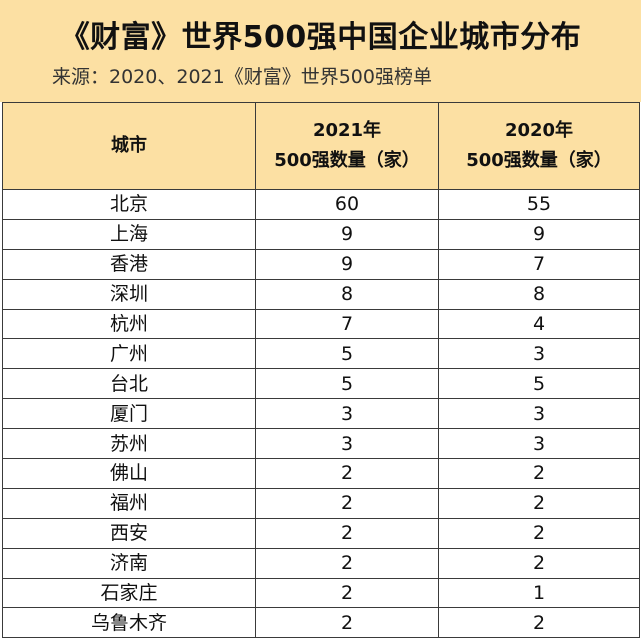 The width and height of the screenshot is (641, 638). I want to click on count-2021-cell: 60, so click(347, 204).